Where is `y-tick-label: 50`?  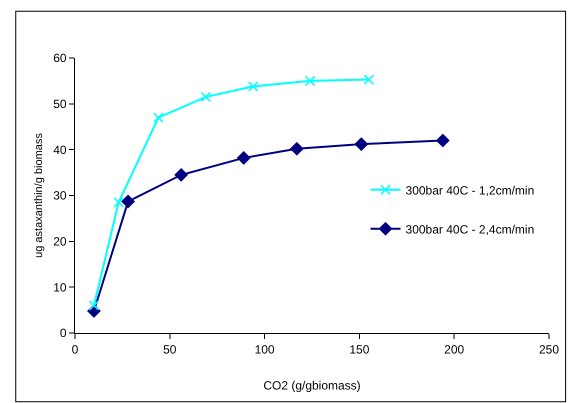
y-tick-label: 50 is located at coordinates (60, 104).